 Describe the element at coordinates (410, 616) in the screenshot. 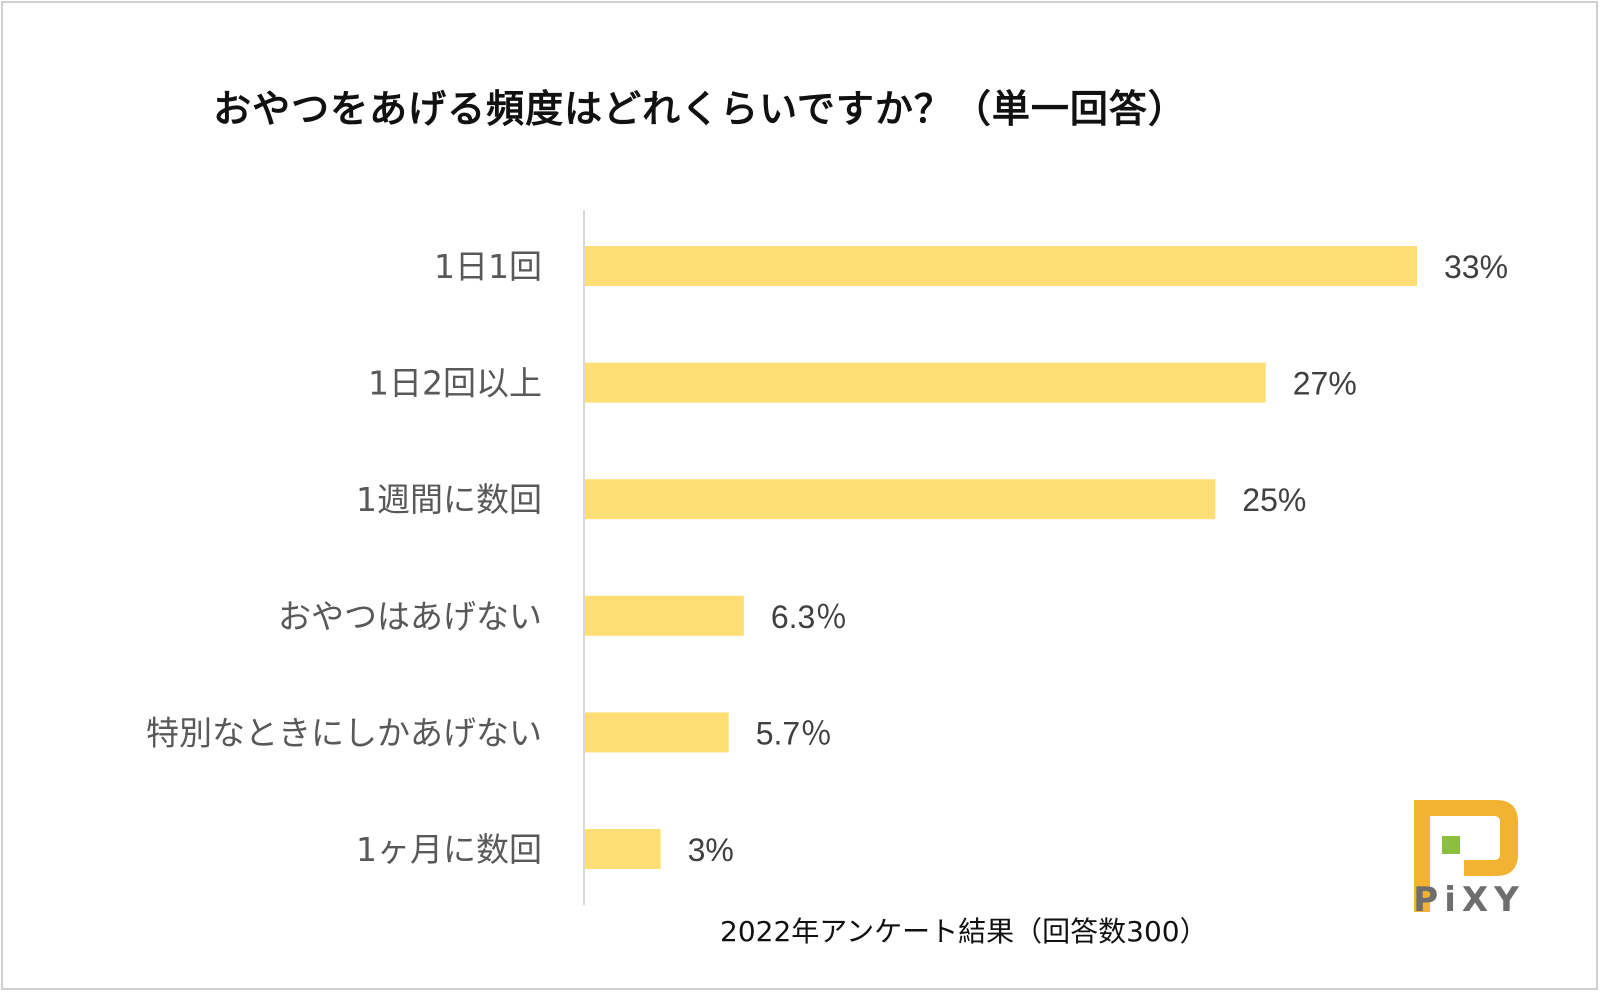

I see `category-label: おやつはあげない` at that location.